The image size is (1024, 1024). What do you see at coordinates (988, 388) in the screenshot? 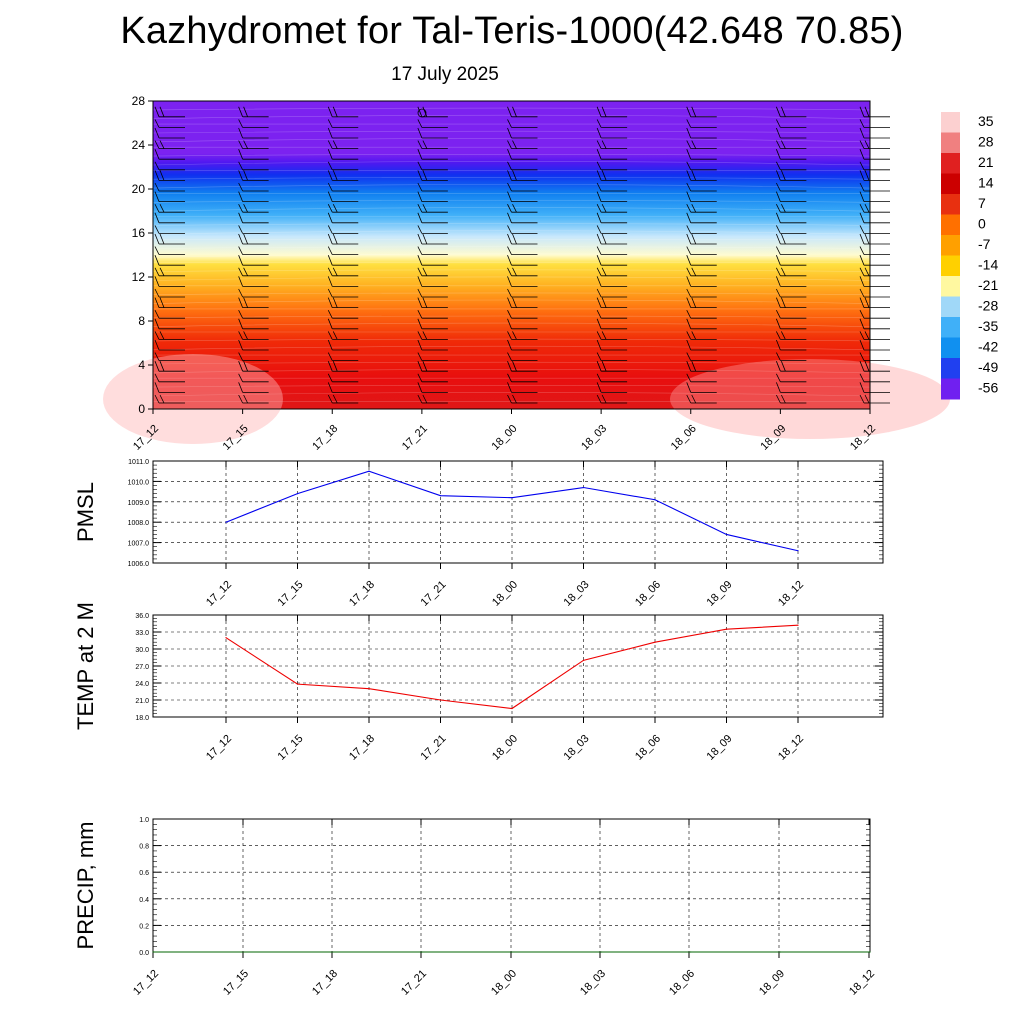
I see `colorbar-label: -56` at bounding box center [988, 388].